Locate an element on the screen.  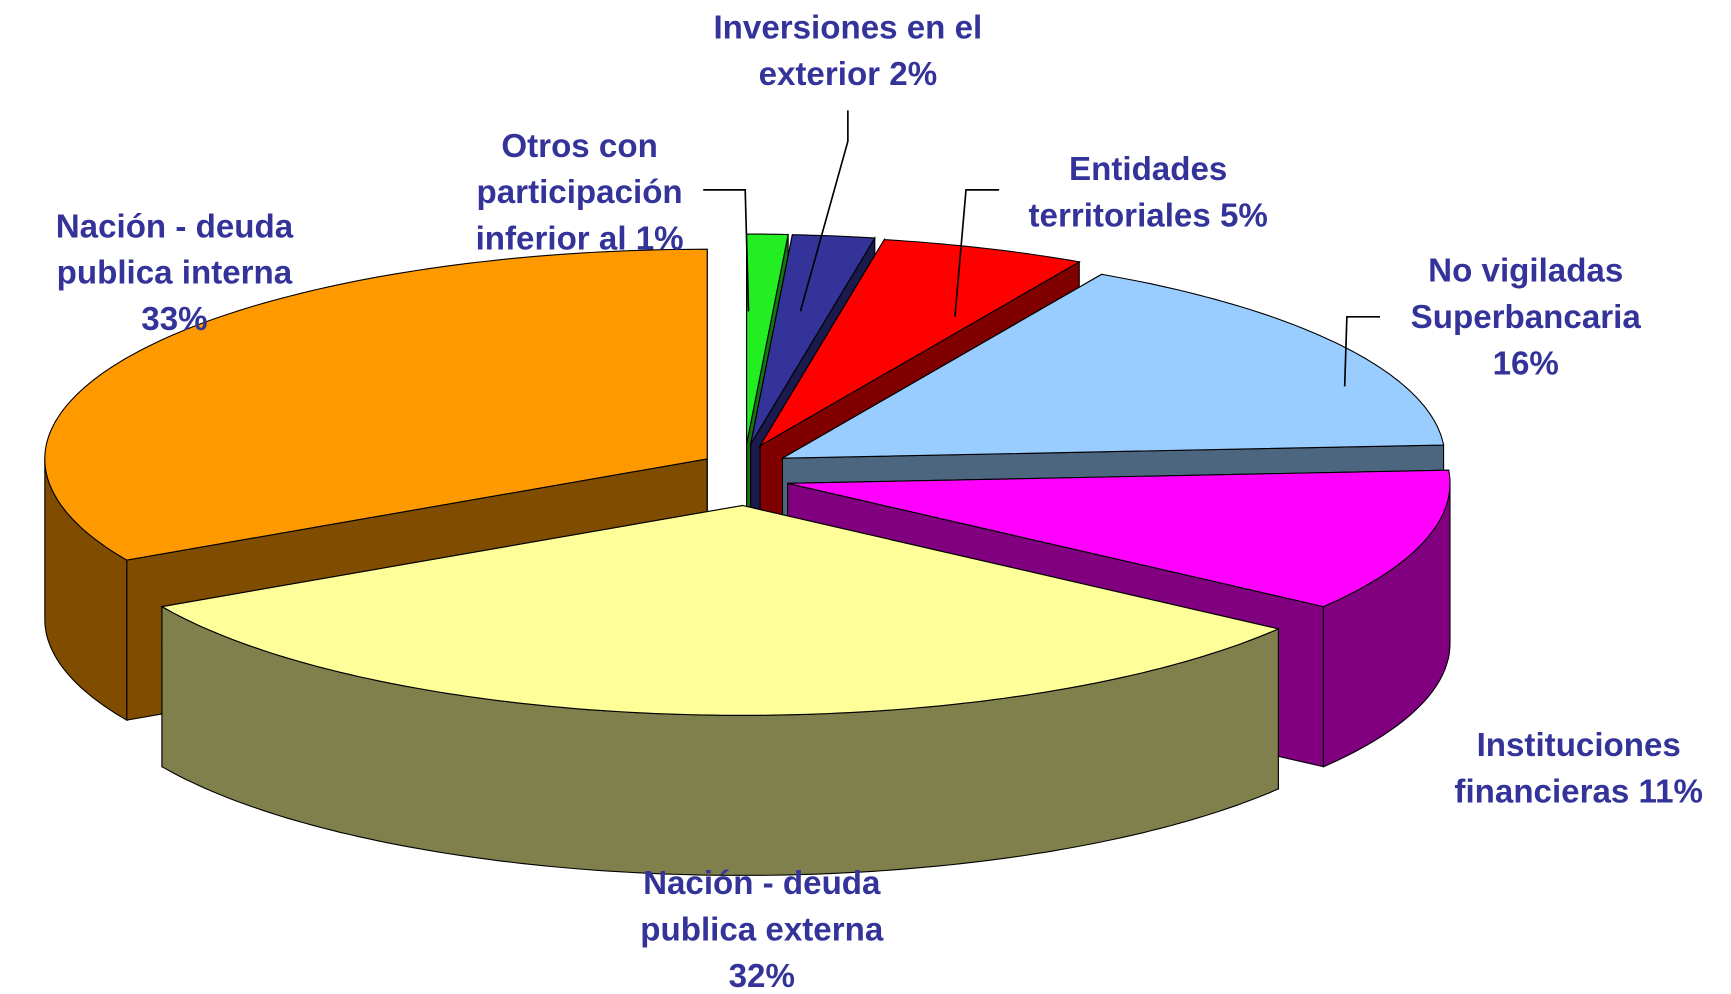
value-label: 2% is located at coordinates (913, 74).